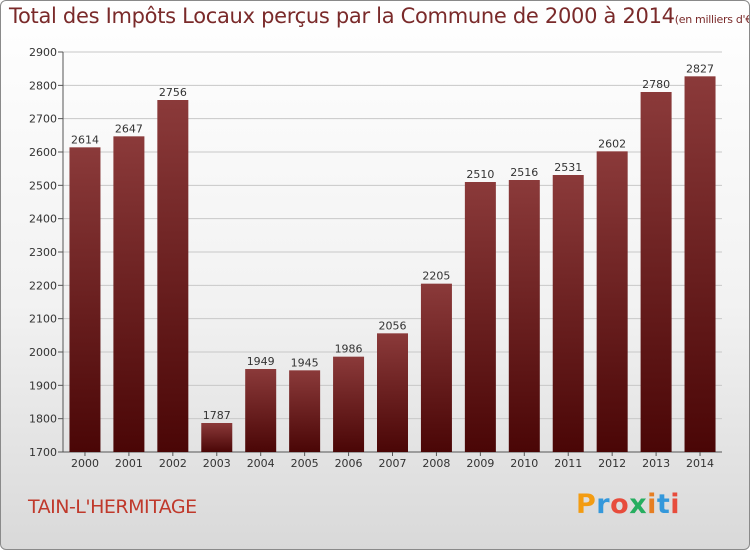 This screenshot has width=750, height=550. What do you see at coordinates (85, 463) in the screenshot?
I see `x-tick-label-2000: 2000` at bounding box center [85, 463].